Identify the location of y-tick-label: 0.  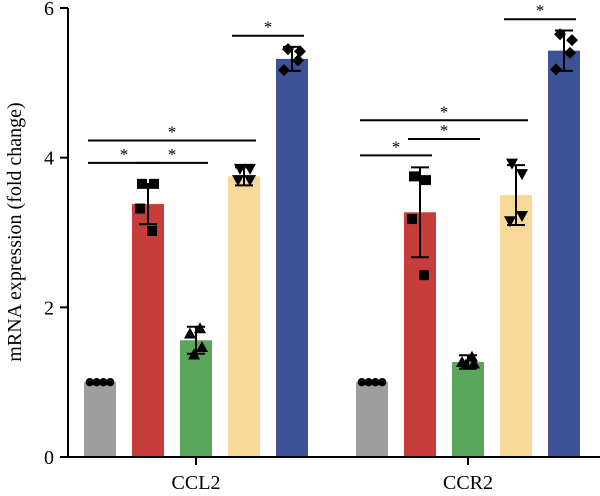
(49, 458).